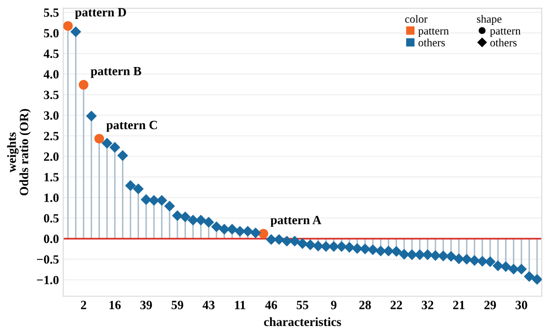 This screenshot has width=550, height=331. I want to click on x-tick-label: 46, so click(271, 305).